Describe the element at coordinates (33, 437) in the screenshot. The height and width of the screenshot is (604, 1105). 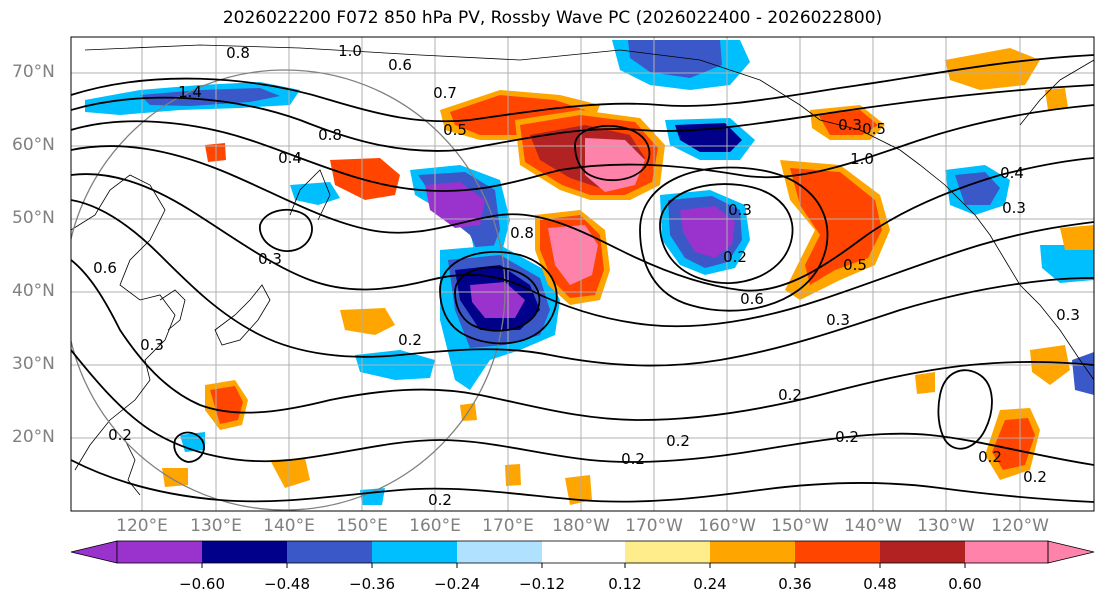
I see `lat-label-20n: 20°N` at that location.